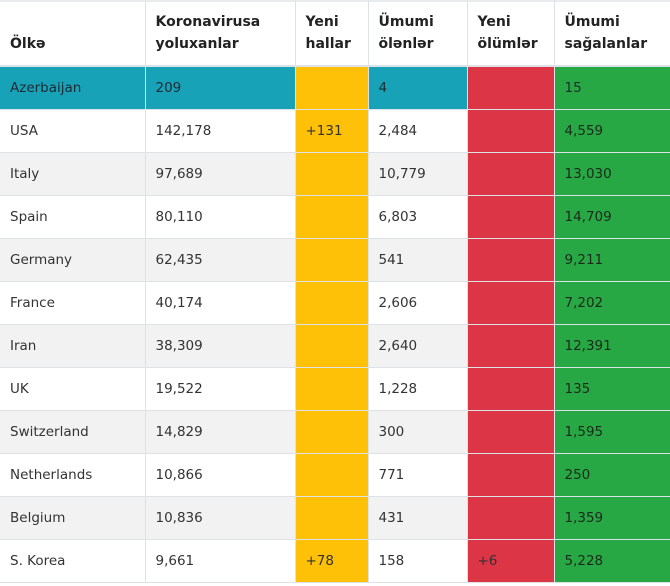  I want to click on cell-new-deaths: +6, so click(511, 561).